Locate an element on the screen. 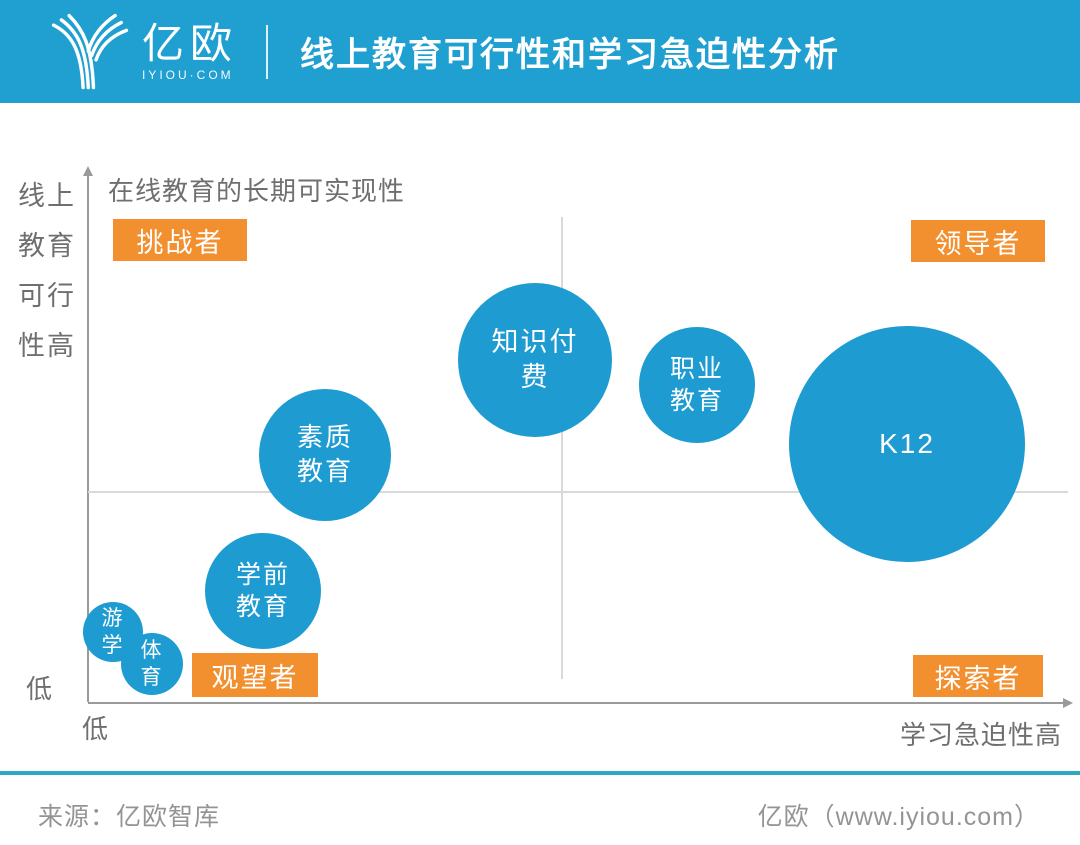  footer: 来源：亿欧智库 亿欧（www.iyiou.com） is located at coordinates (540, 810).